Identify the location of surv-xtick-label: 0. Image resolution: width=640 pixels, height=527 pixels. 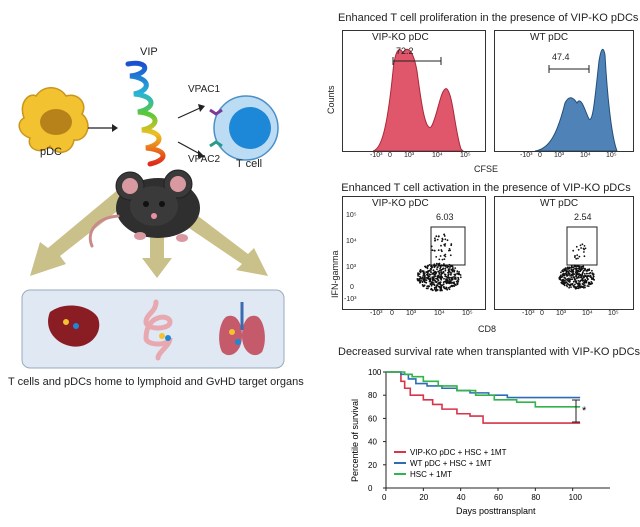
(384, 497).